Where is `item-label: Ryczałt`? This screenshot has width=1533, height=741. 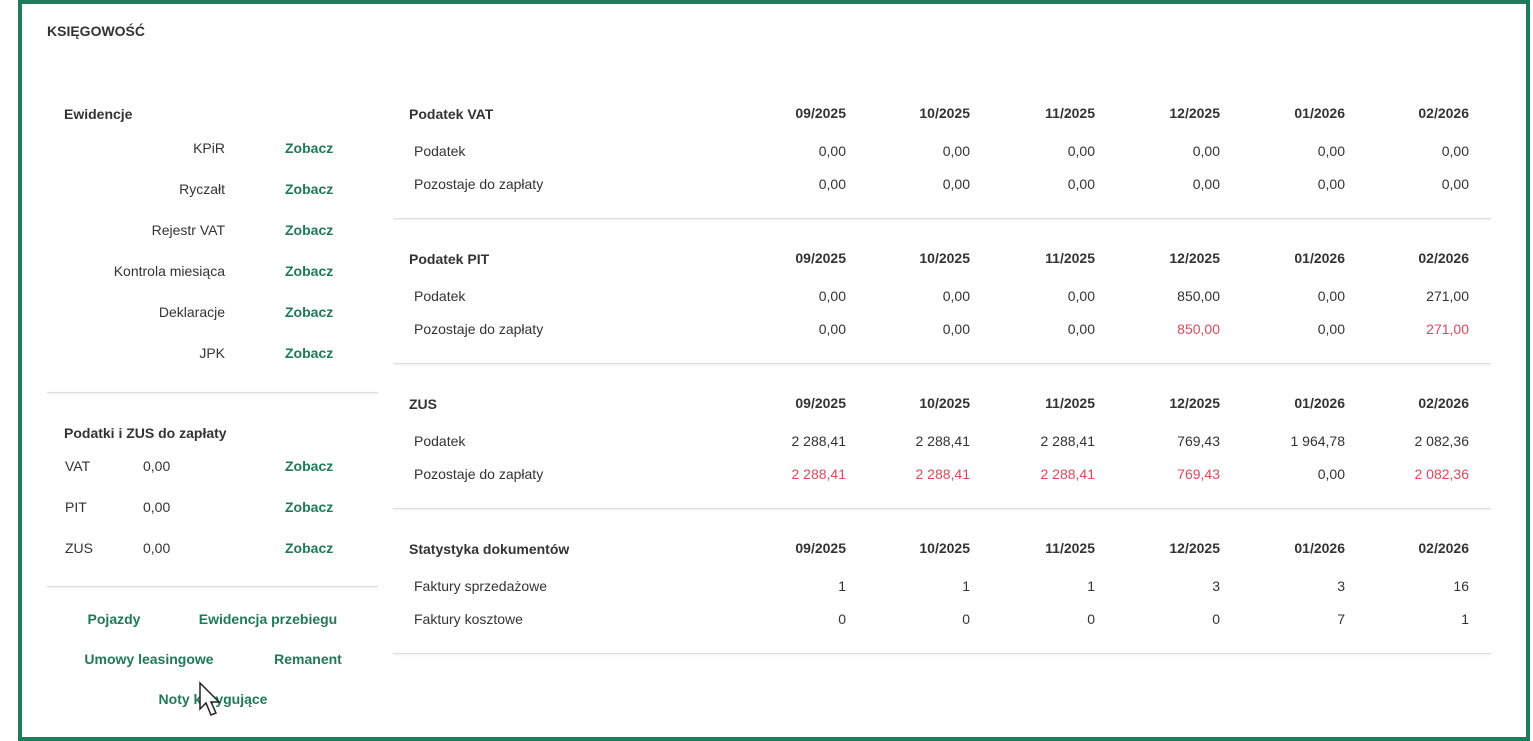 item-label: Ryczałt is located at coordinates (202, 189).